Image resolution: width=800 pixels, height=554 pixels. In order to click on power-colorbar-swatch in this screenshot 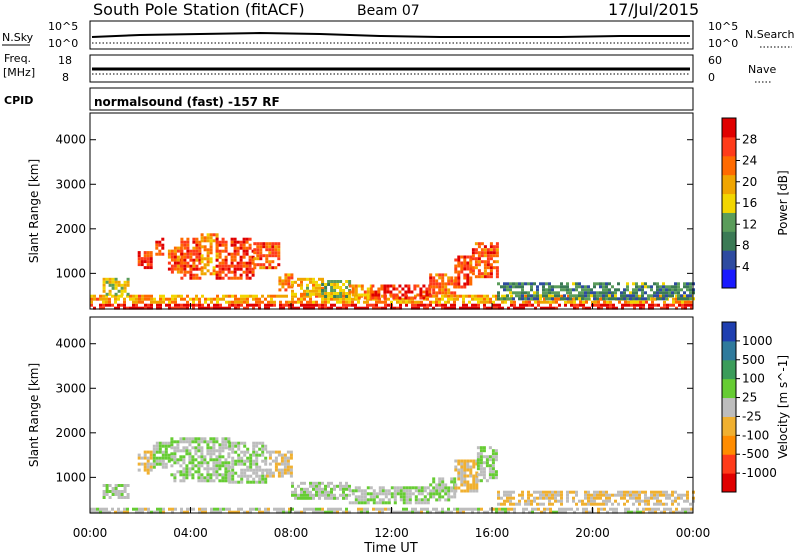, I will do `click(729, 241)`.